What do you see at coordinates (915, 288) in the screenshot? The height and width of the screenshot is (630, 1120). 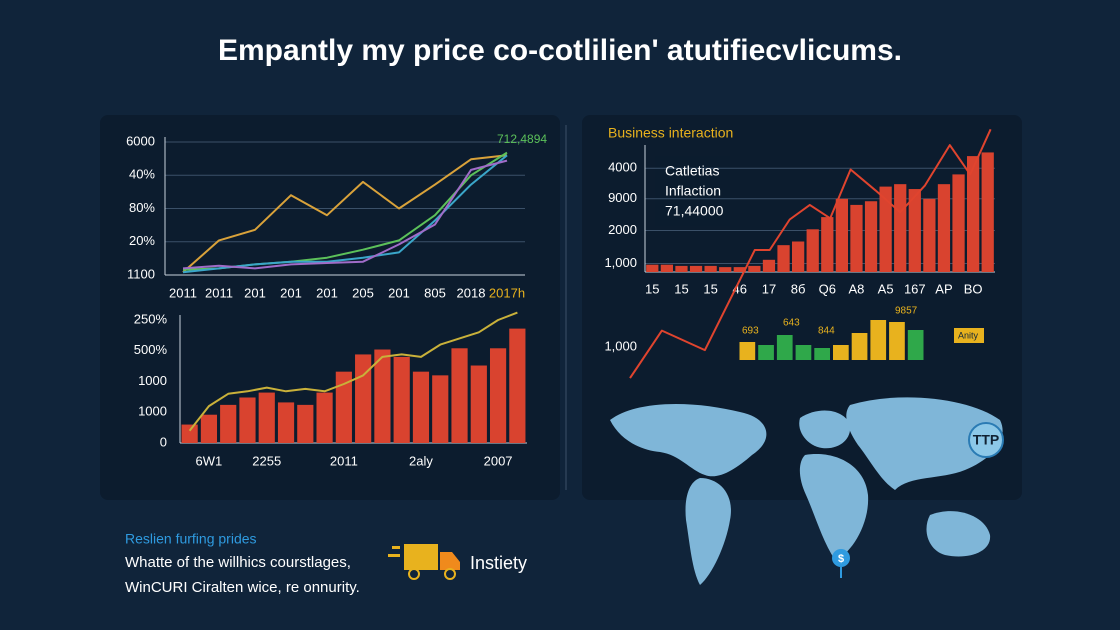 I see `x-tick-label: 167` at bounding box center [915, 288].